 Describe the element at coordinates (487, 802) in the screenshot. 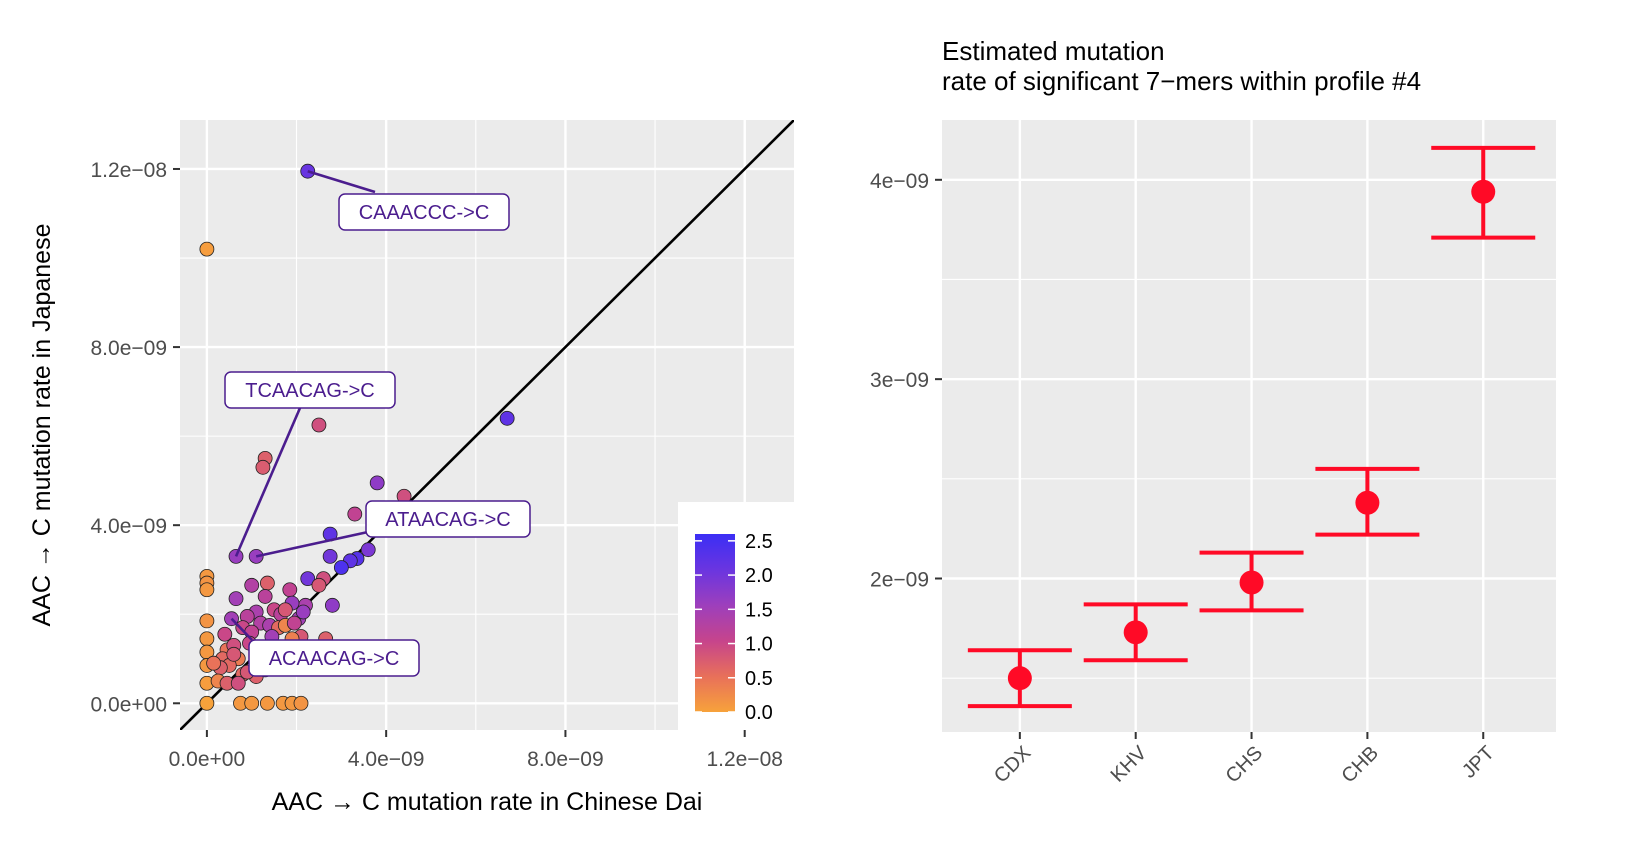

I see `scatter-x-axis-title: AAC → C mutation rate in Chinese Dai` at that location.